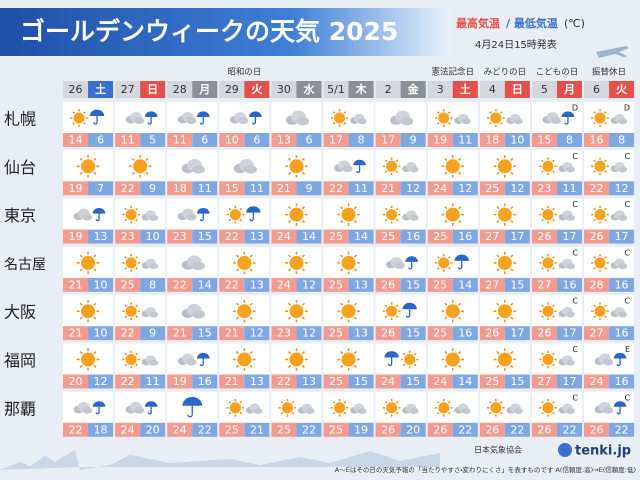 Image resolution: width=640 pixels, height=480 pixels. What do you see at coordinates (413, 140) in the screenshot?
I see `min-temp: 9` at bounding box center [413, 140].